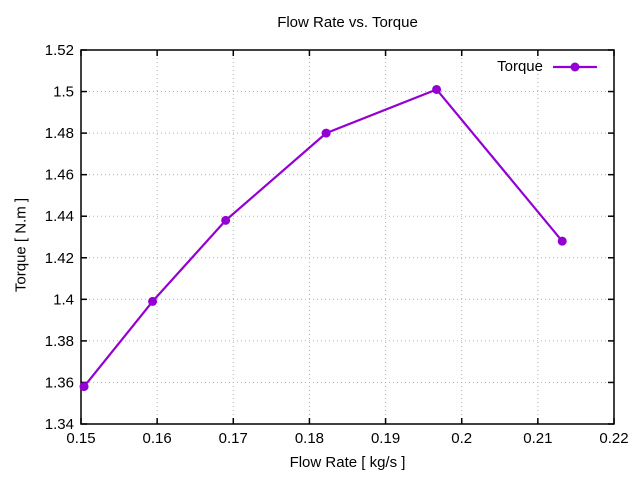 The width and height of the screenshot is (640, 480). Describe the element at coordinates (59, 258) in the screenshot. I see `y-tick-label: 1.42` at that location.